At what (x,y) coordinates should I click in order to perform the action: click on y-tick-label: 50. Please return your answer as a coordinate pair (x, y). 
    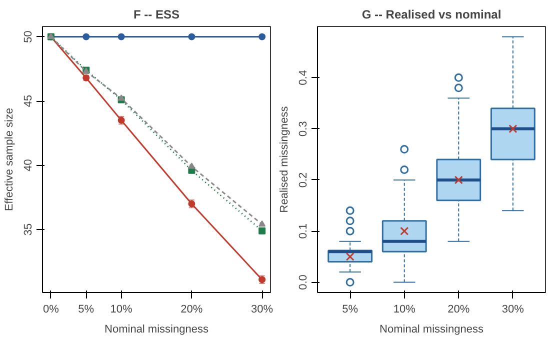
    Looking at the image, I should click on (28, 36).